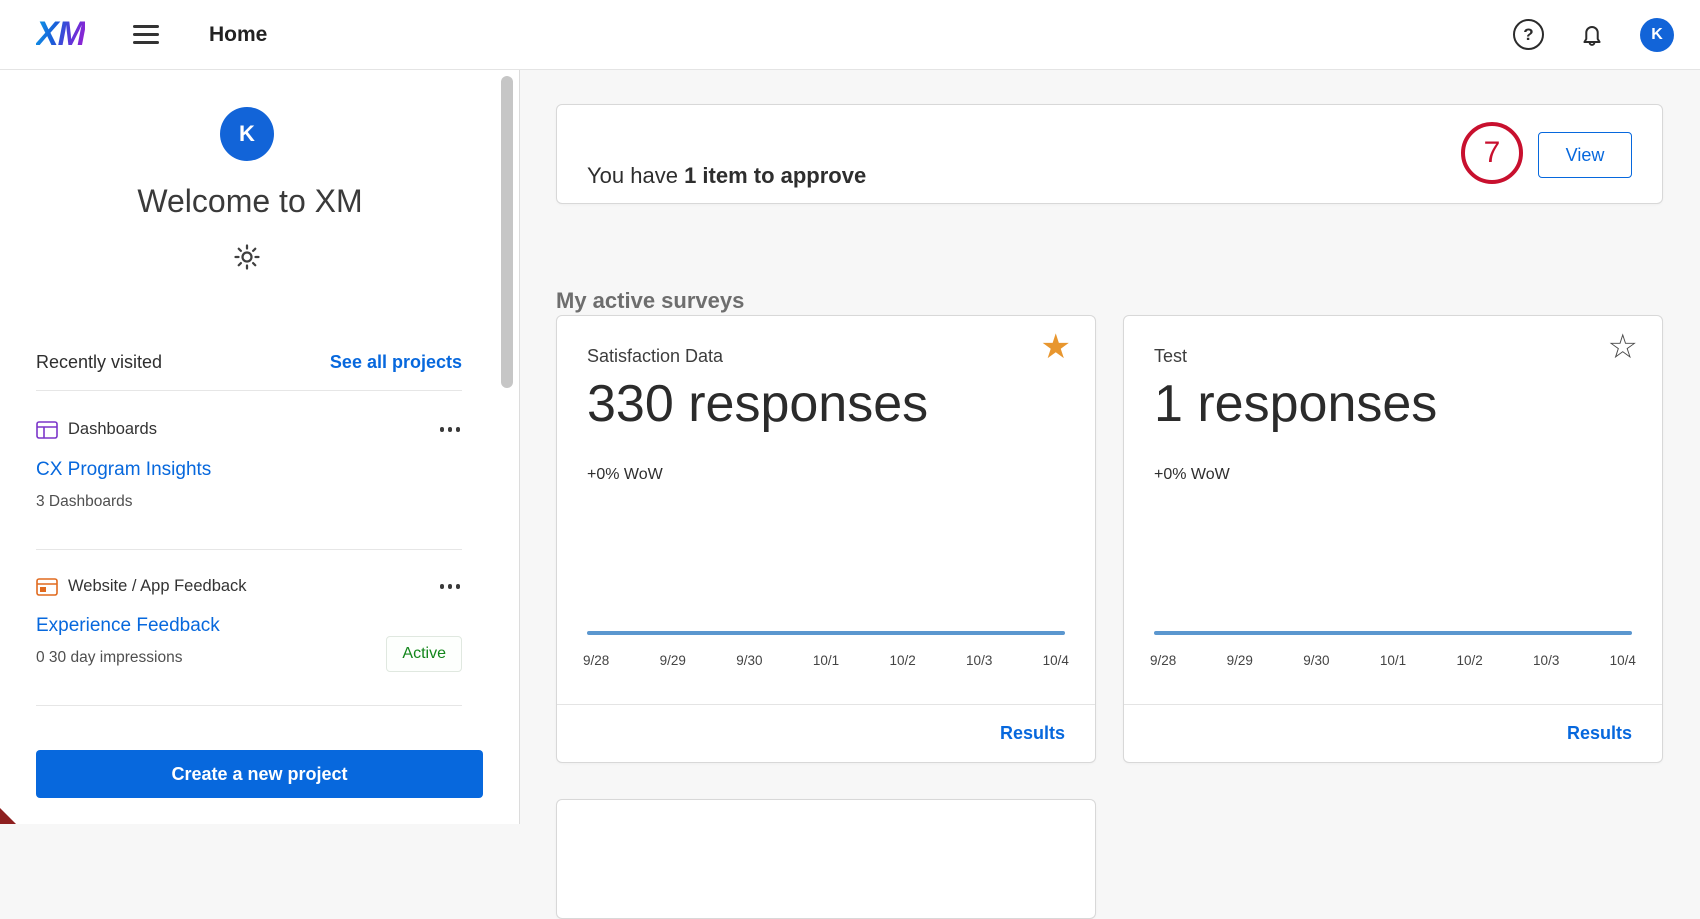 This screenshot has width=1700, height=919. Describe the element at coordinates (826, 859) in the screenshot. I see `survey-card-partial` at that location.